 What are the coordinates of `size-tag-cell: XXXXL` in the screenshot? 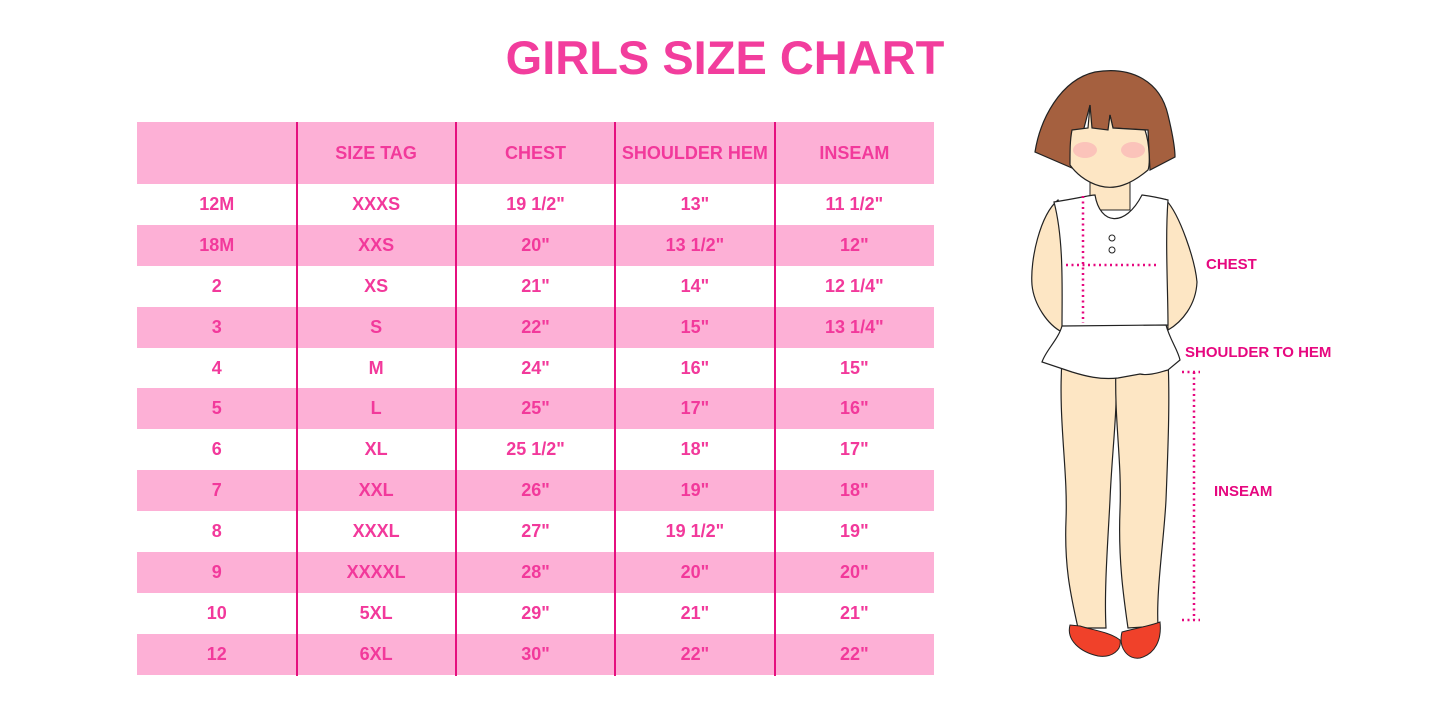 It's located at (376, 571).